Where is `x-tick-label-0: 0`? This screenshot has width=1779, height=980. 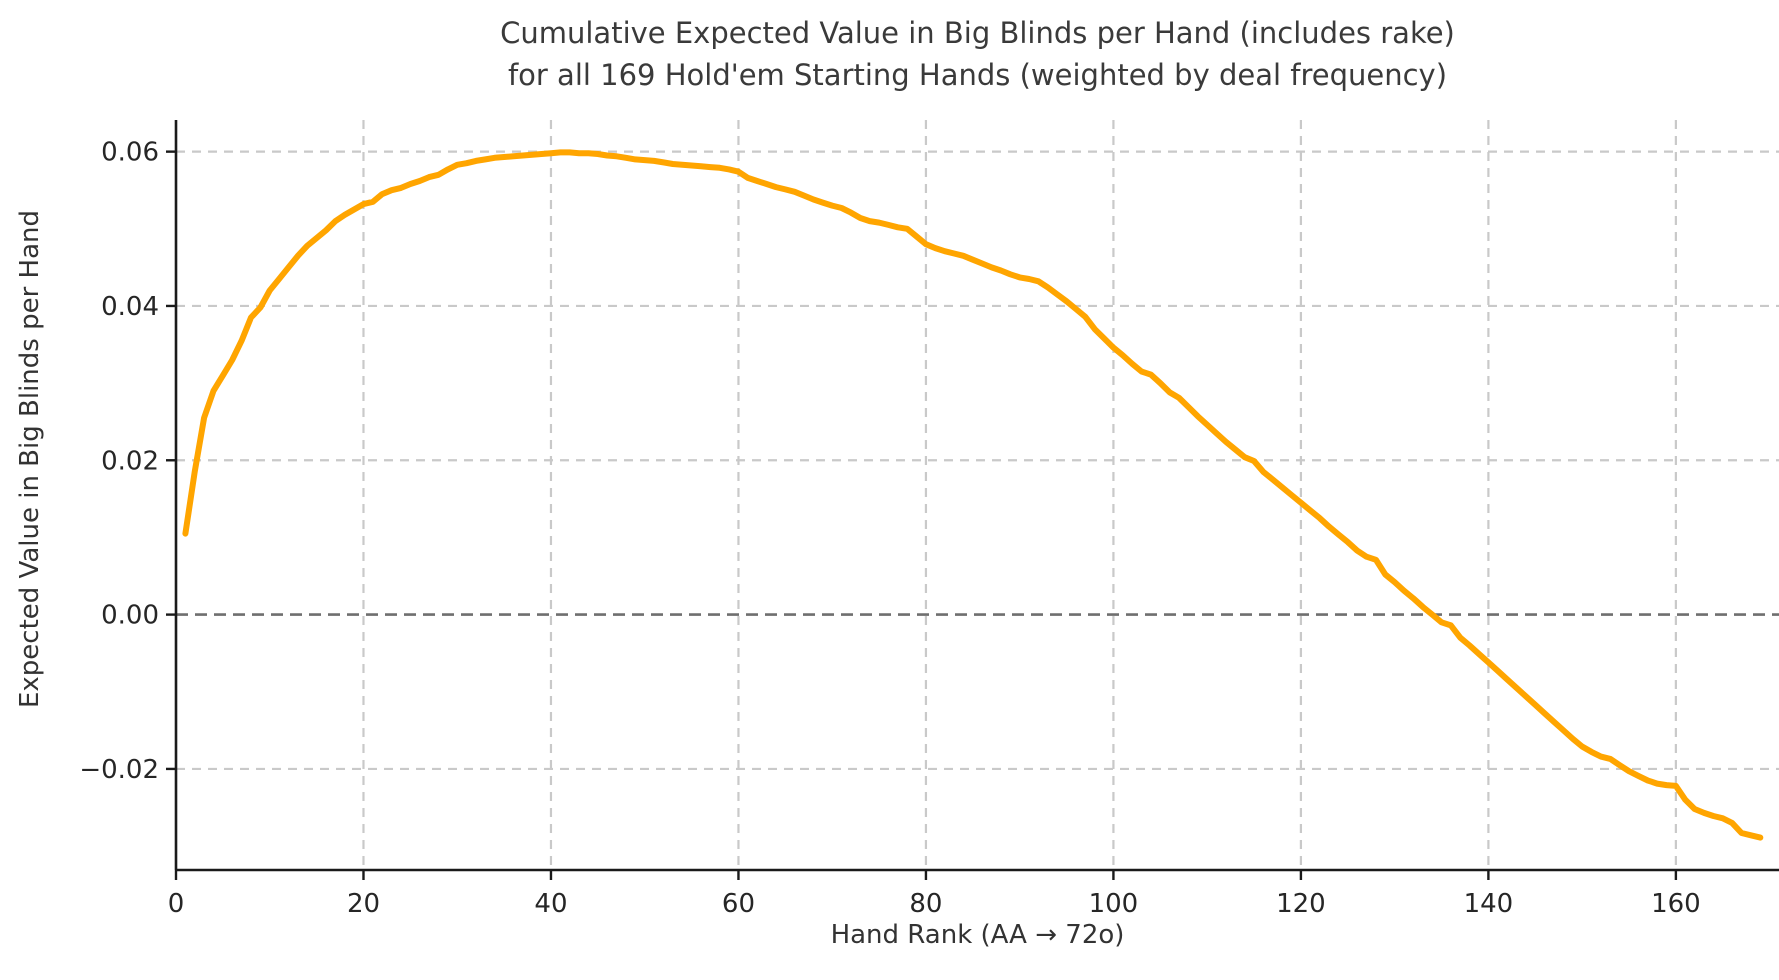
x-tick-label-0: 0 is located at coordinates (176, 904).